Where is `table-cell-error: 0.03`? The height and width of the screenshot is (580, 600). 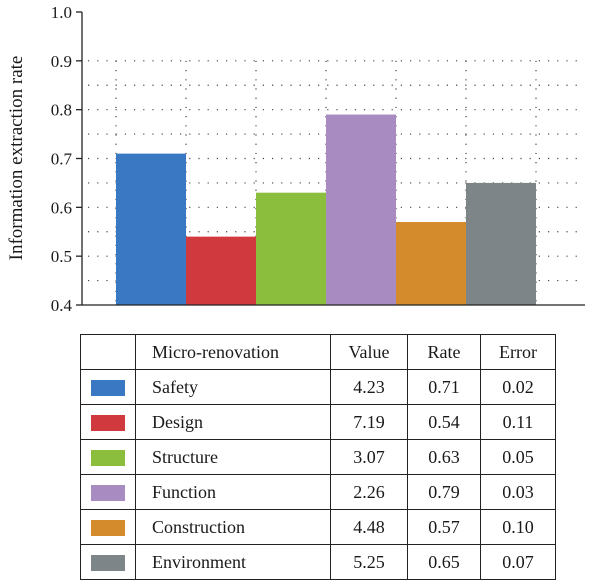
table-cell-error: 0.03 is located at coordinates (518, 492).